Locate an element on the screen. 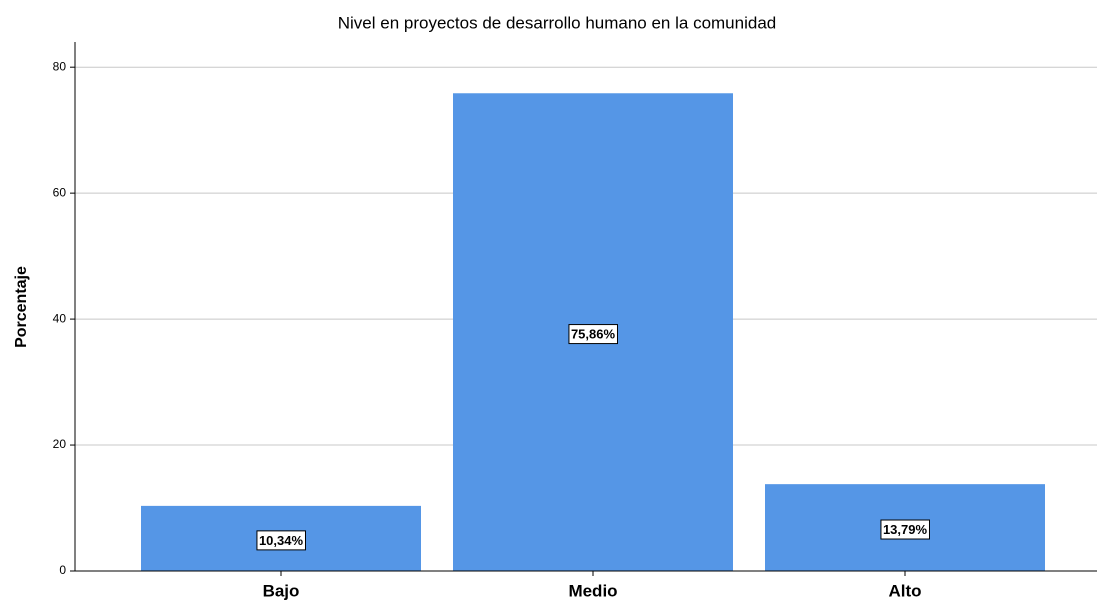 This screenshot has width=1099, height=603. y-tick-label: 20 is located at coordinates (60, 444).